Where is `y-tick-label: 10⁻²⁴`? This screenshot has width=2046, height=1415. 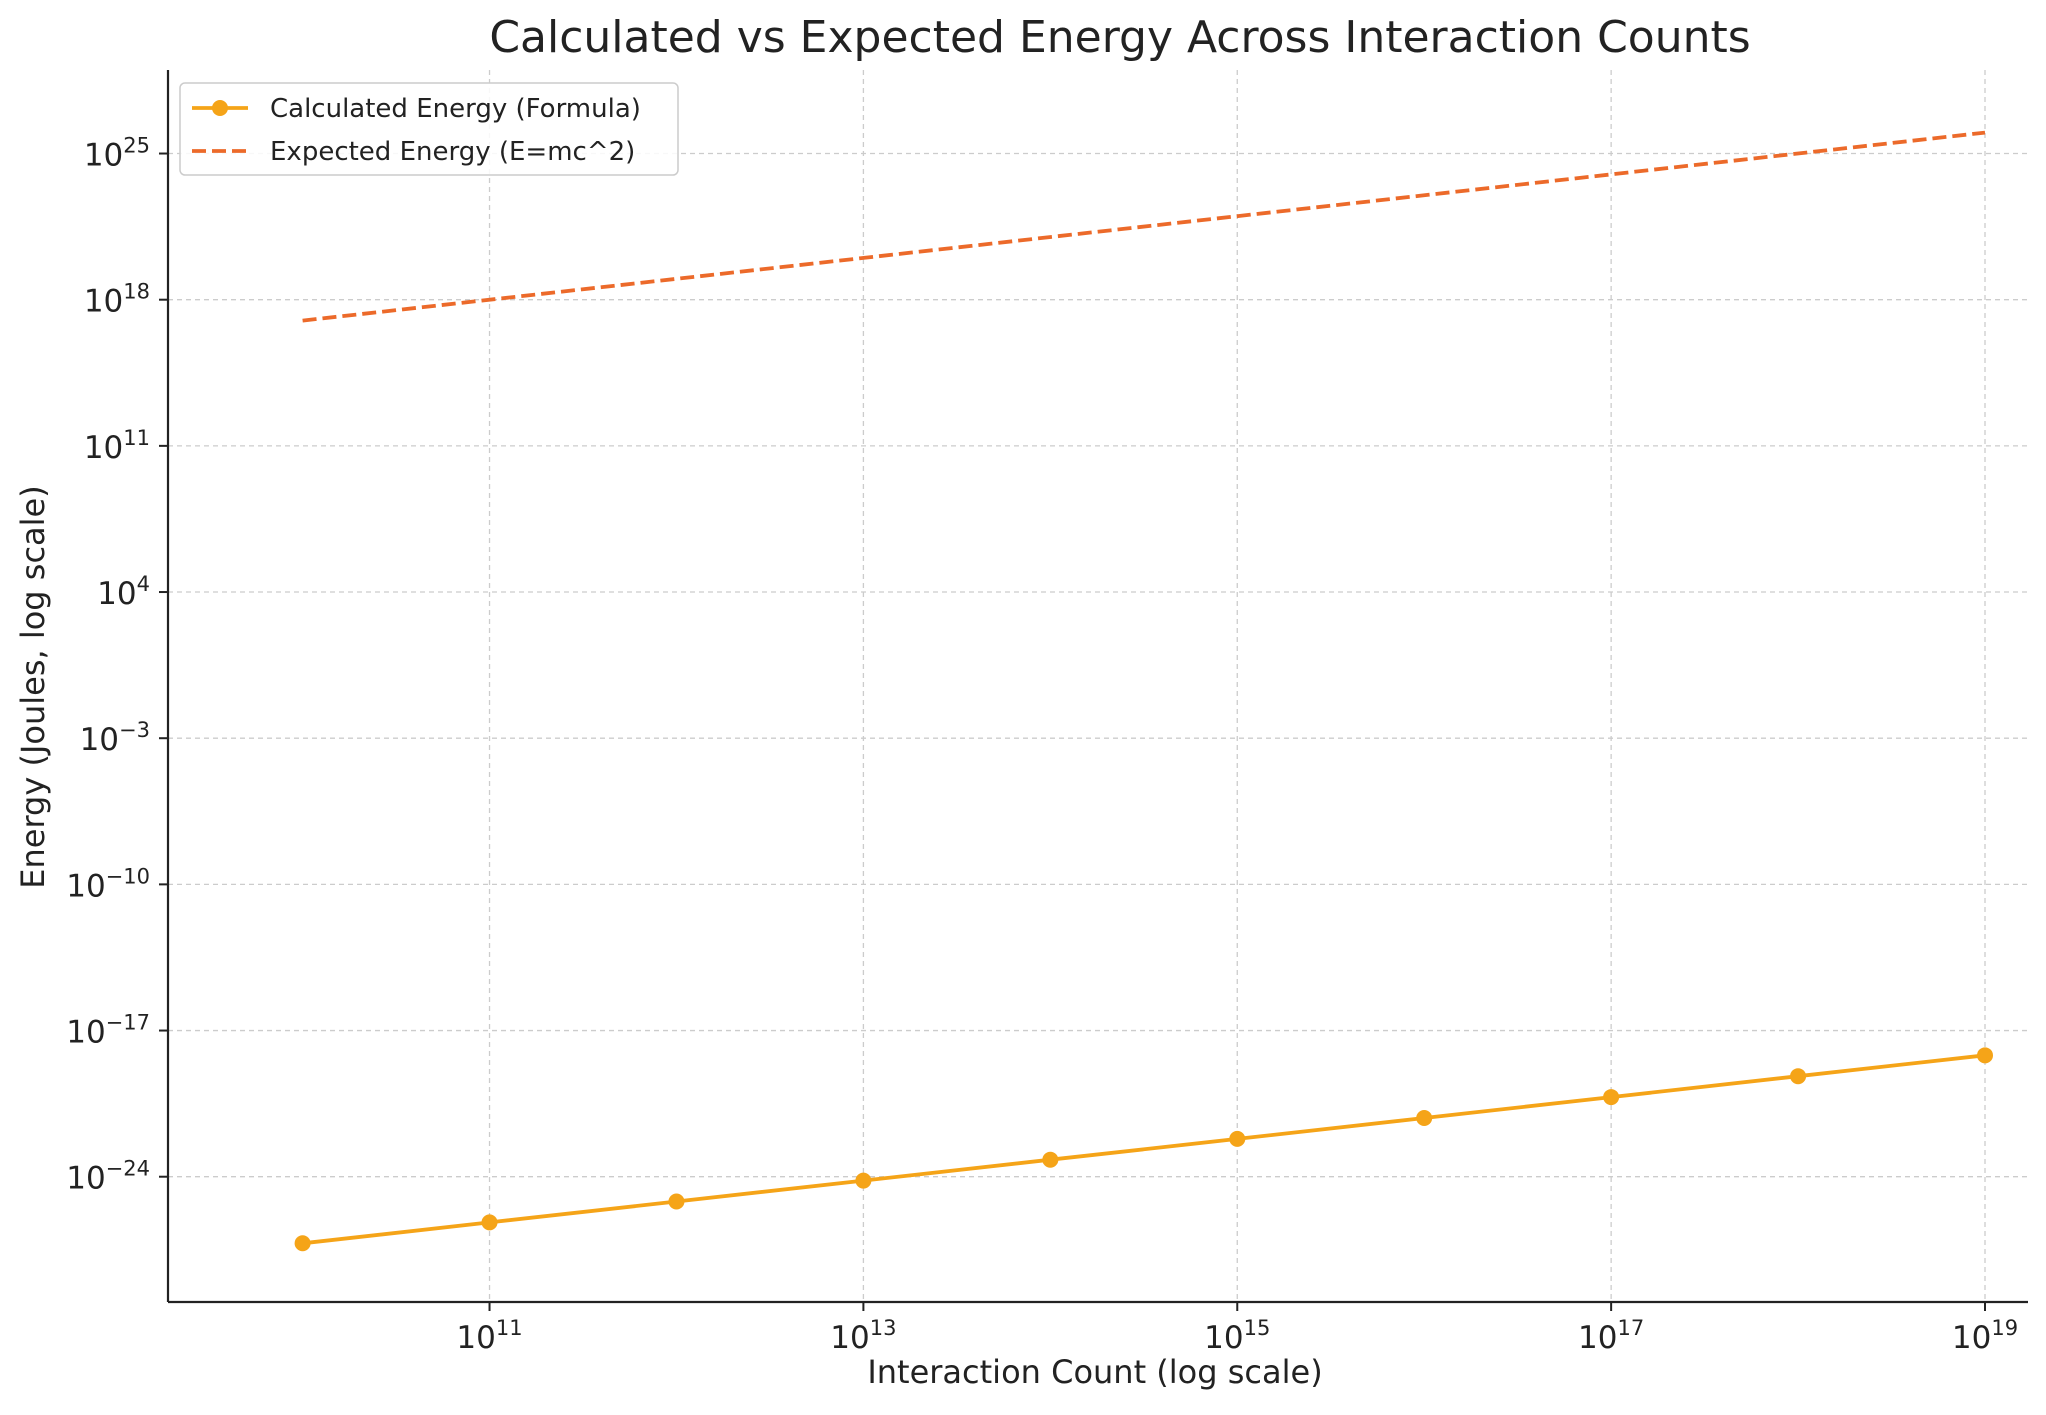 y-tick-label: 10⁻²⁴ is located at coordinates (108, 1177).